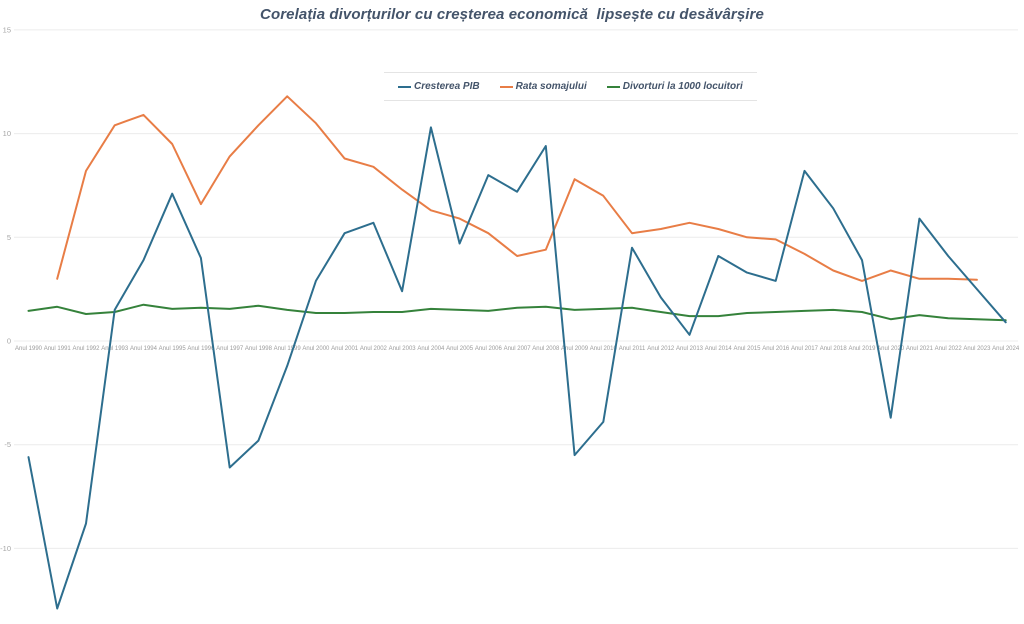 This screenshot has height=624, width=1024. Describe the element at coordinates (115, 349) in the screenshot. I see `x-tick-label: Anul 1993` at that location.